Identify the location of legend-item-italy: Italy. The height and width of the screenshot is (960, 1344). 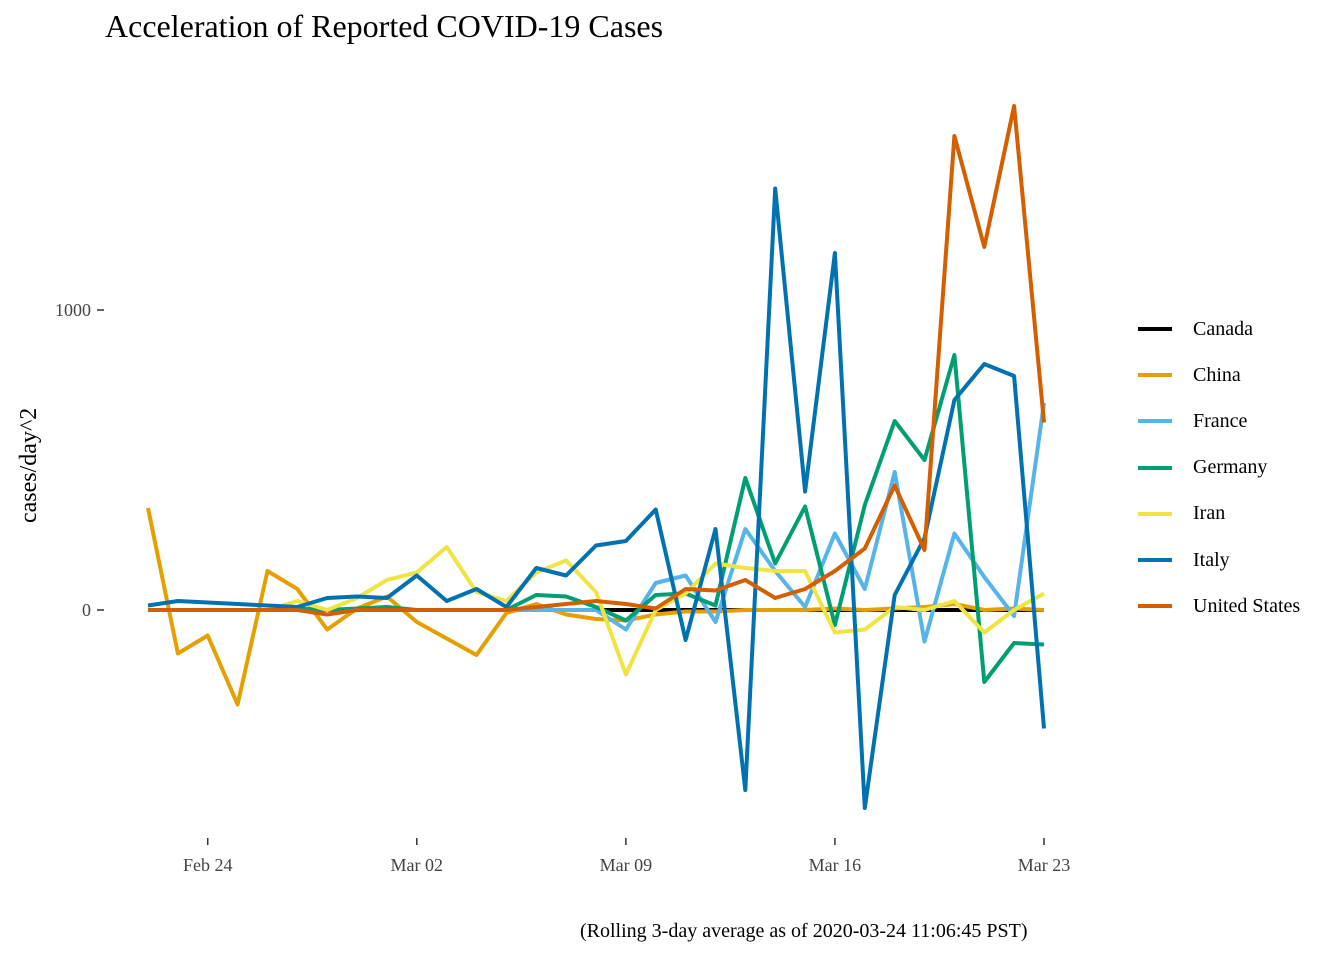
(1219, 560).